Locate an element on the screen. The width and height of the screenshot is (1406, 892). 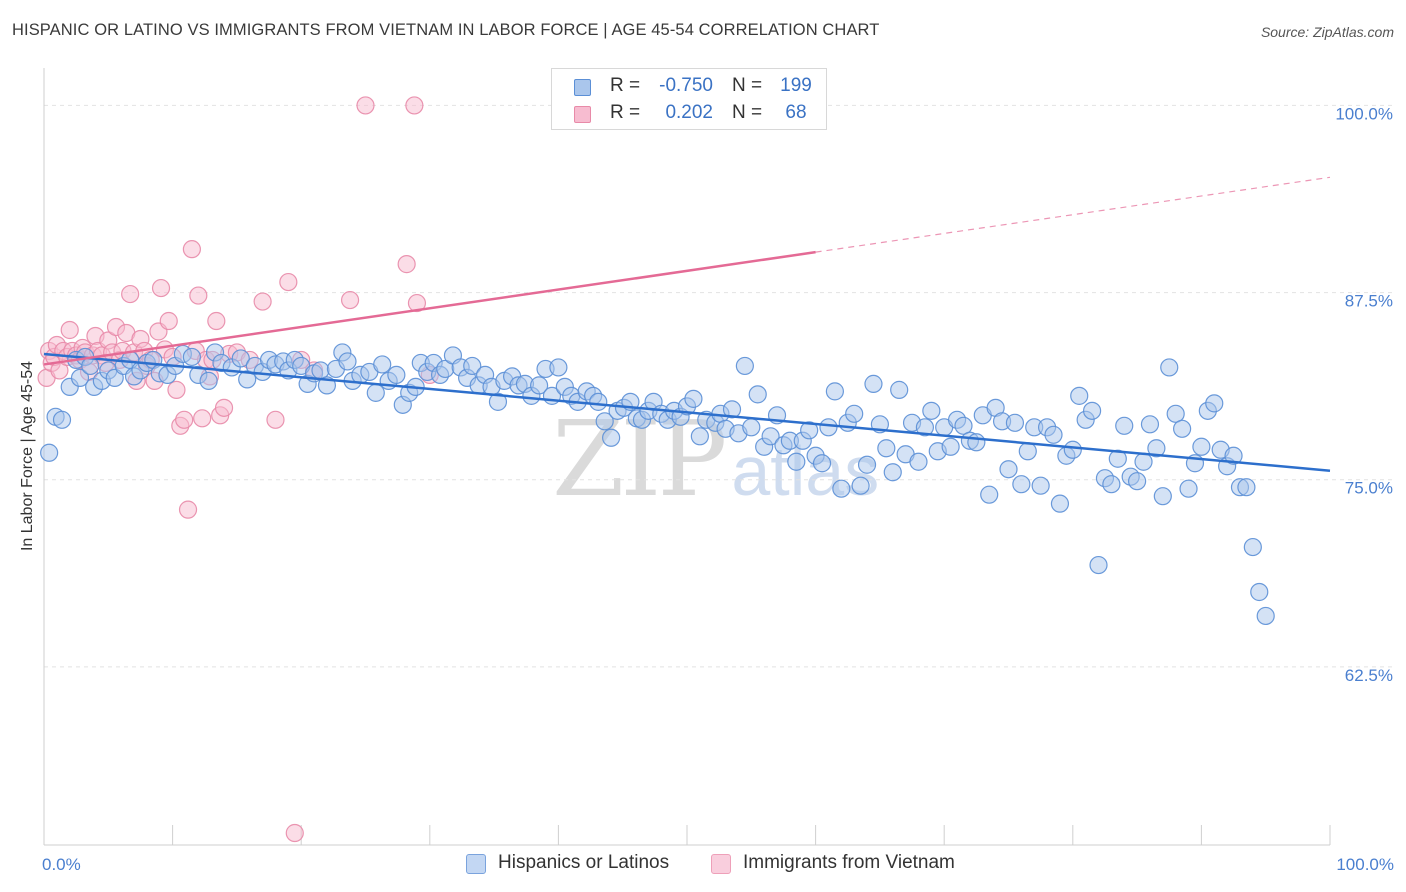
x-ticks is located at coordinates (751, 835).